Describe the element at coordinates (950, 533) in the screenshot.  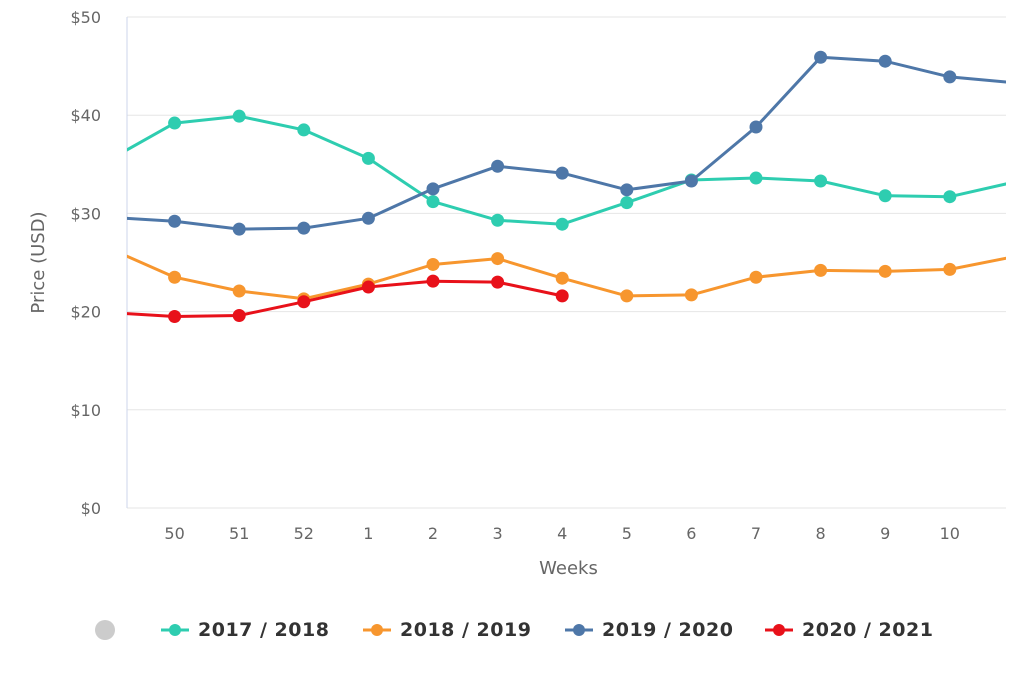
I see `x-tick-label: 10` at that location.